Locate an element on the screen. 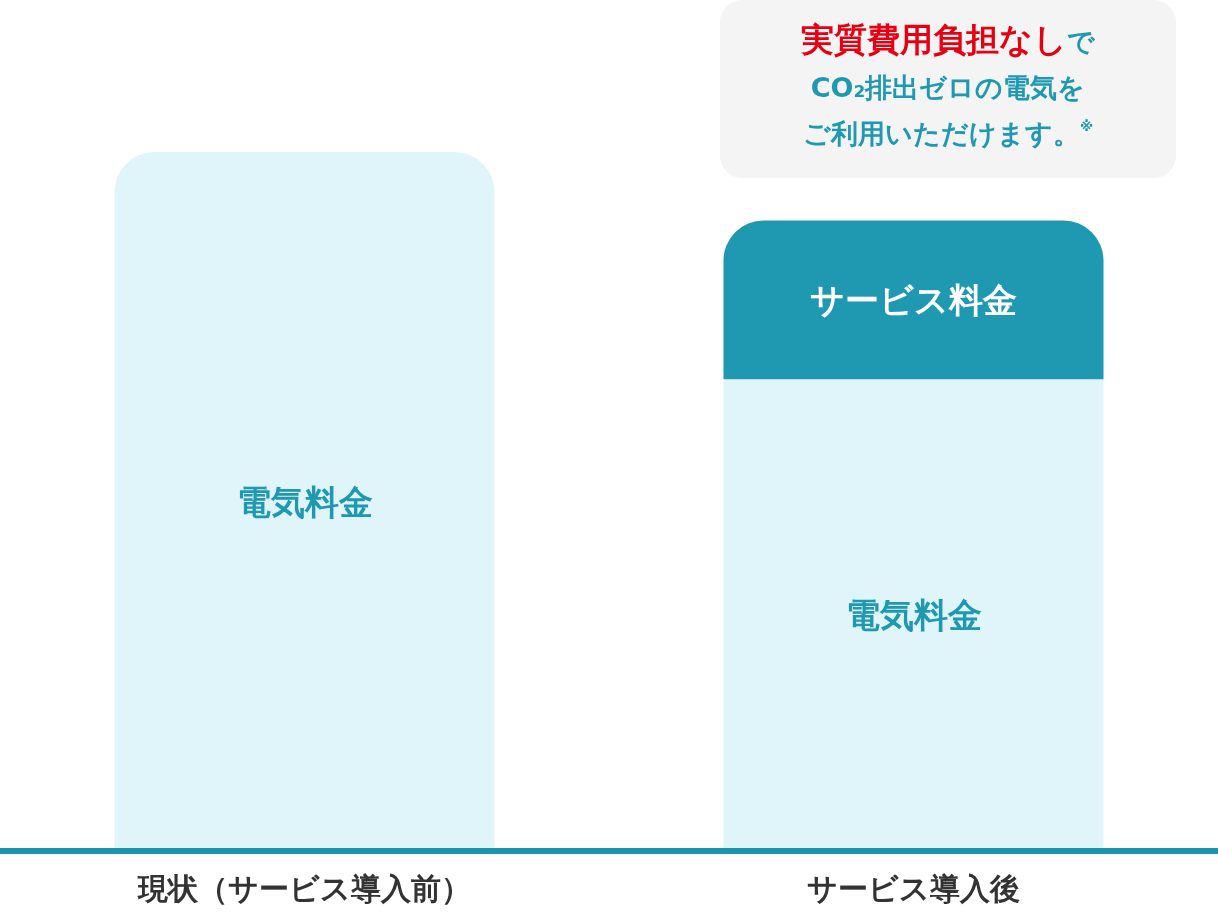  callout-box: 実質費用負担なし で CO₂排出ゼロの電気を ご利用いただけます。$^{※}$ is located at coordinates (948, 89).